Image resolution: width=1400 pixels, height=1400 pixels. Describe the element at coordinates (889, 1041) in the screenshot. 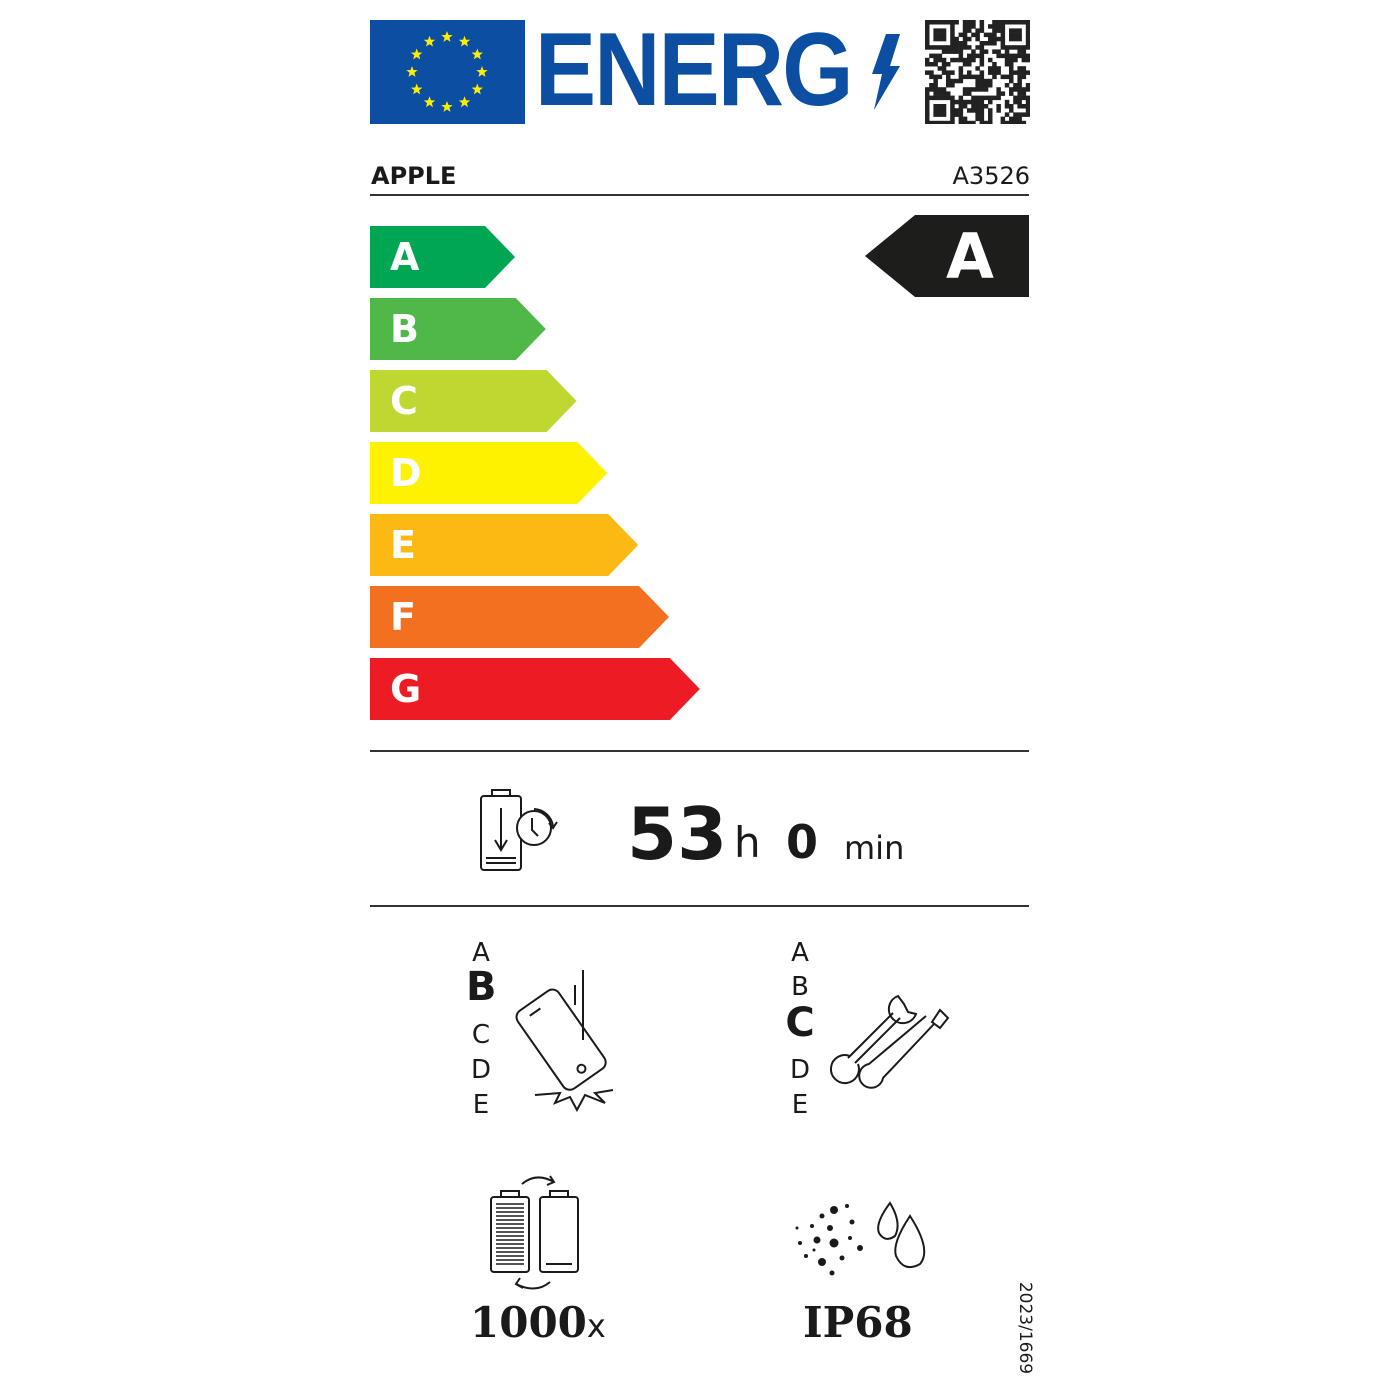

I see `repair-tools-icon` at that location.